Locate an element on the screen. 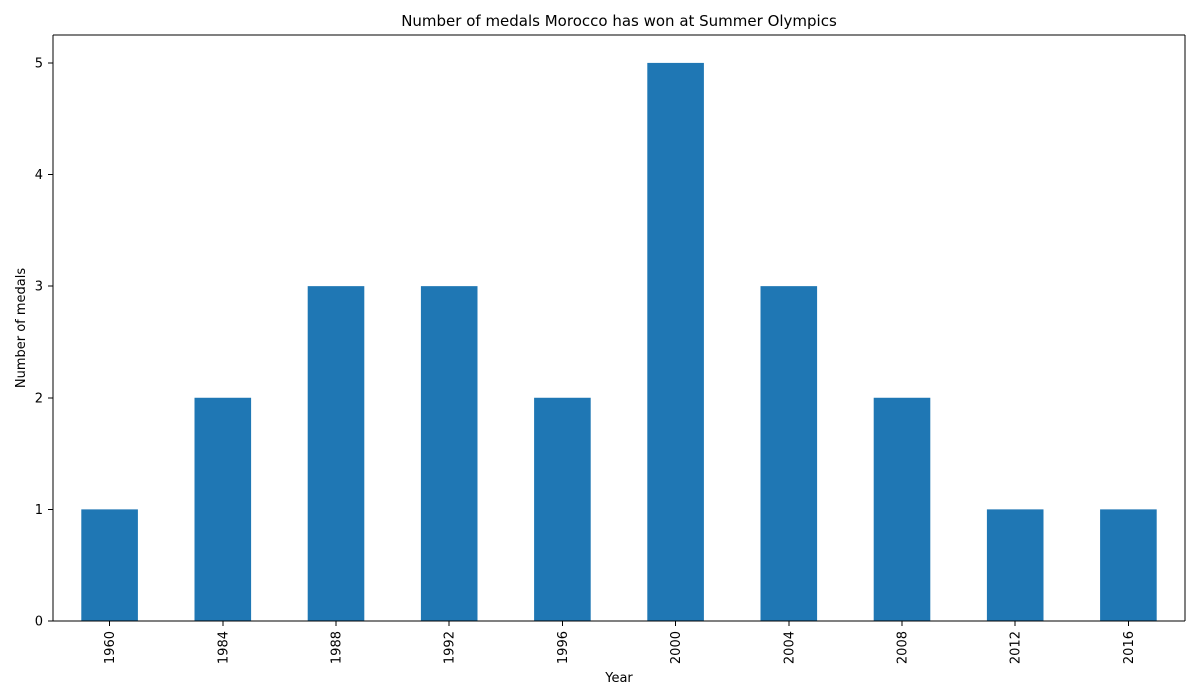 Image resolution: width=1200 pixels, height=700 pixels. bar-1960 is located at coordinates (109, 565).